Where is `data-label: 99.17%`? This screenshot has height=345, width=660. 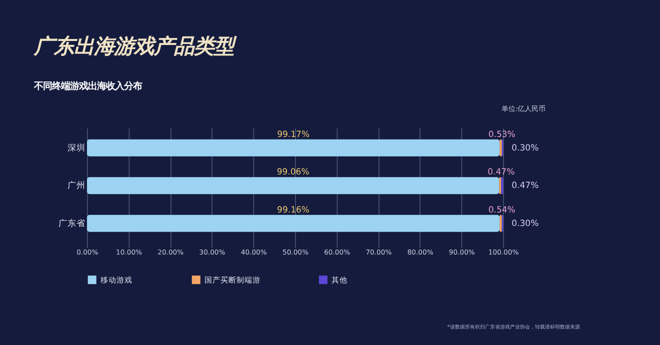
data-label: 99.17% is located at coordinates (293, 135).